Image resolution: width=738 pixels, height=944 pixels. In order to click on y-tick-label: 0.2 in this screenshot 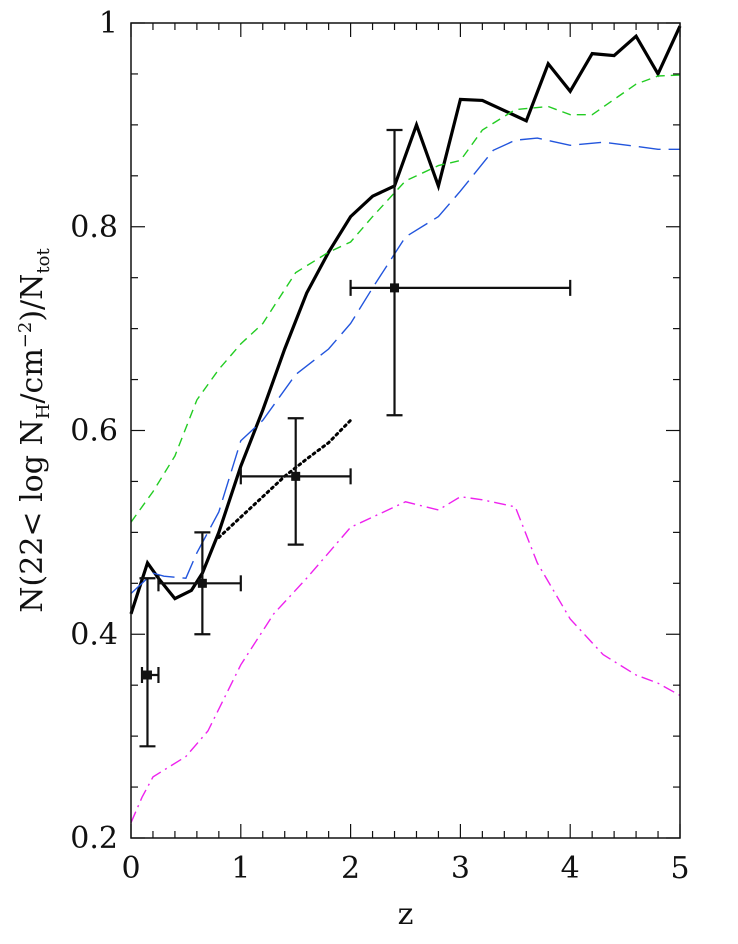, I will do `click(94, 838)`.